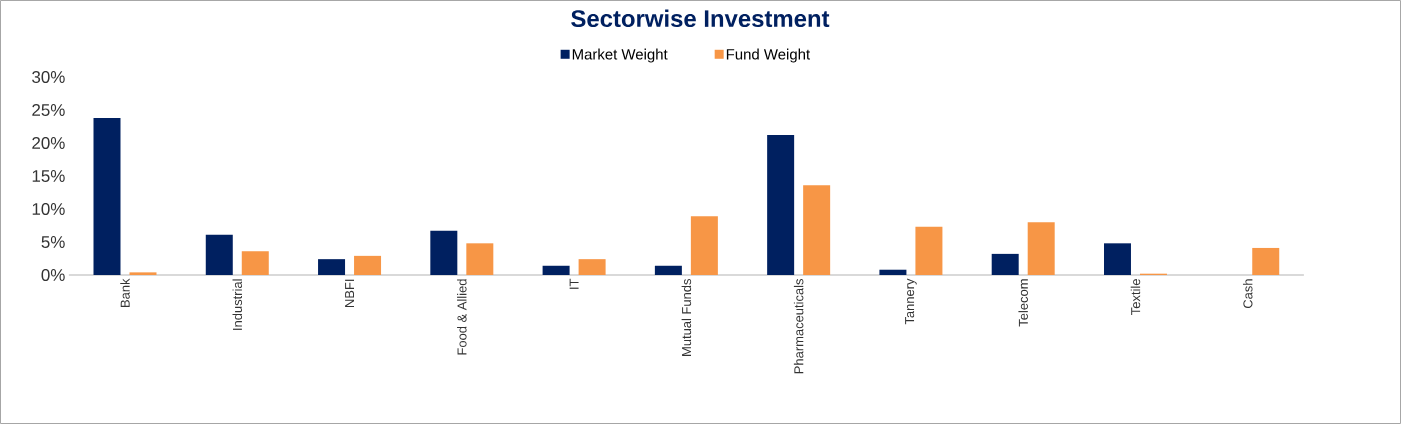  Describe the element at coordinates (48, 77) in the screenshot. I see `y-tick-label: 30%` at that location.